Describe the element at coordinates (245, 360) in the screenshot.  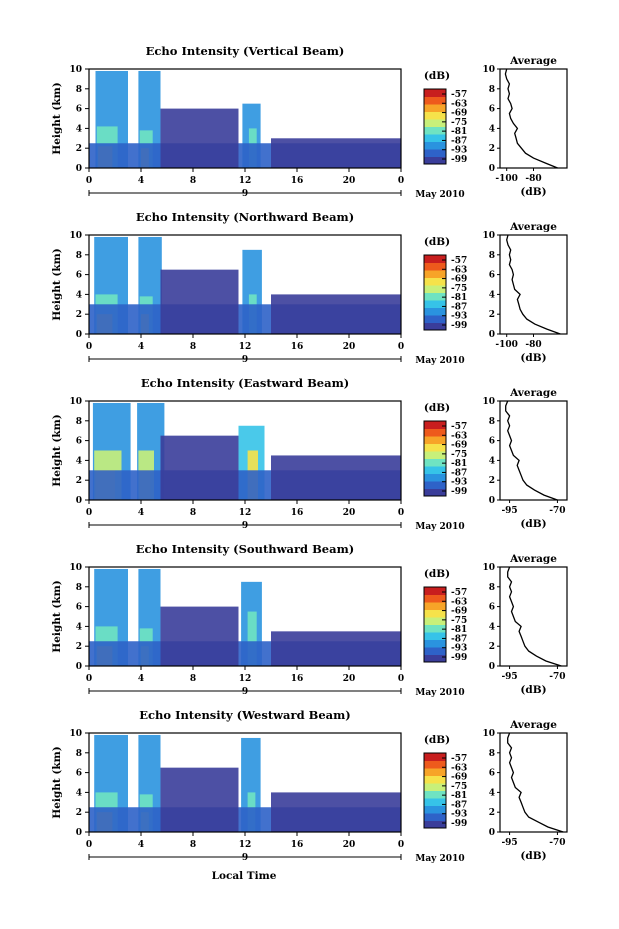
I see `day-label: 9` at that location.